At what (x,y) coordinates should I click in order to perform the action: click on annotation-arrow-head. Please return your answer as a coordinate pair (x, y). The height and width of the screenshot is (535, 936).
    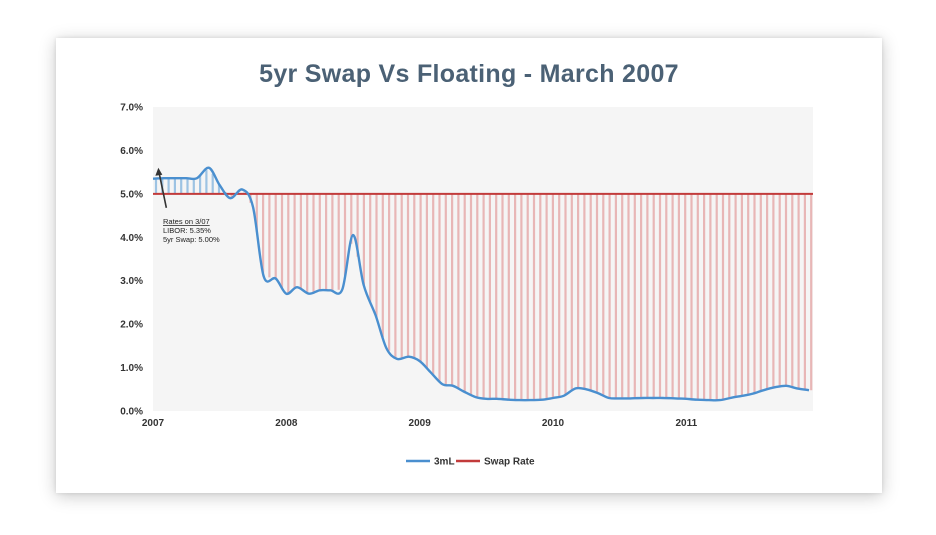
    Looking at the image, I should click on (159, 171).